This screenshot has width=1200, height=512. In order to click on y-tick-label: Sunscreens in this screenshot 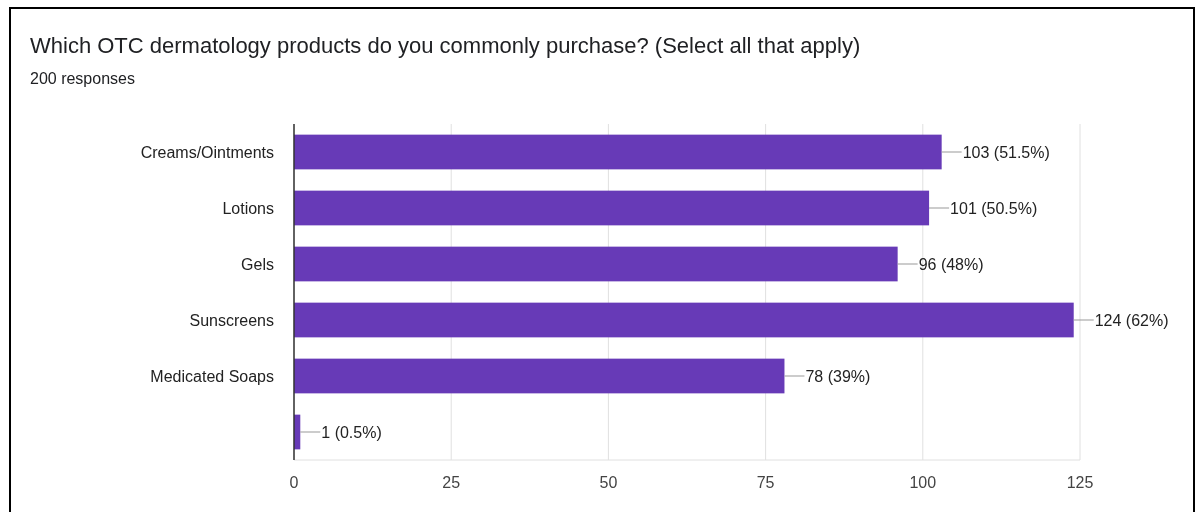, I will do `click(231, 320)`.